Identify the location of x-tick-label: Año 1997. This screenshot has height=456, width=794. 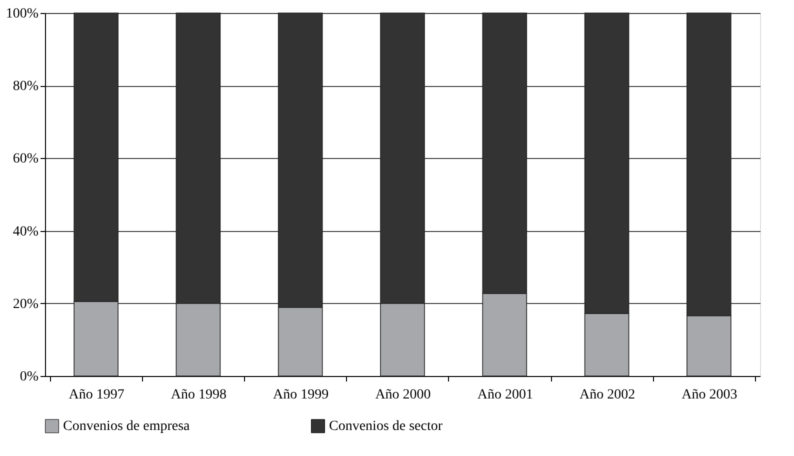
(96, 395).